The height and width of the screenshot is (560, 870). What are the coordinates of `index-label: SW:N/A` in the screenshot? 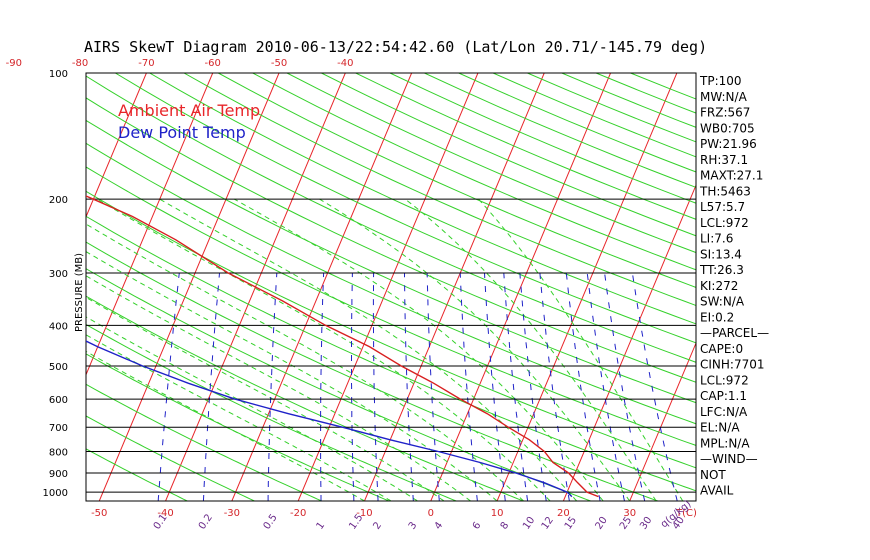 It's located at (722, 302).